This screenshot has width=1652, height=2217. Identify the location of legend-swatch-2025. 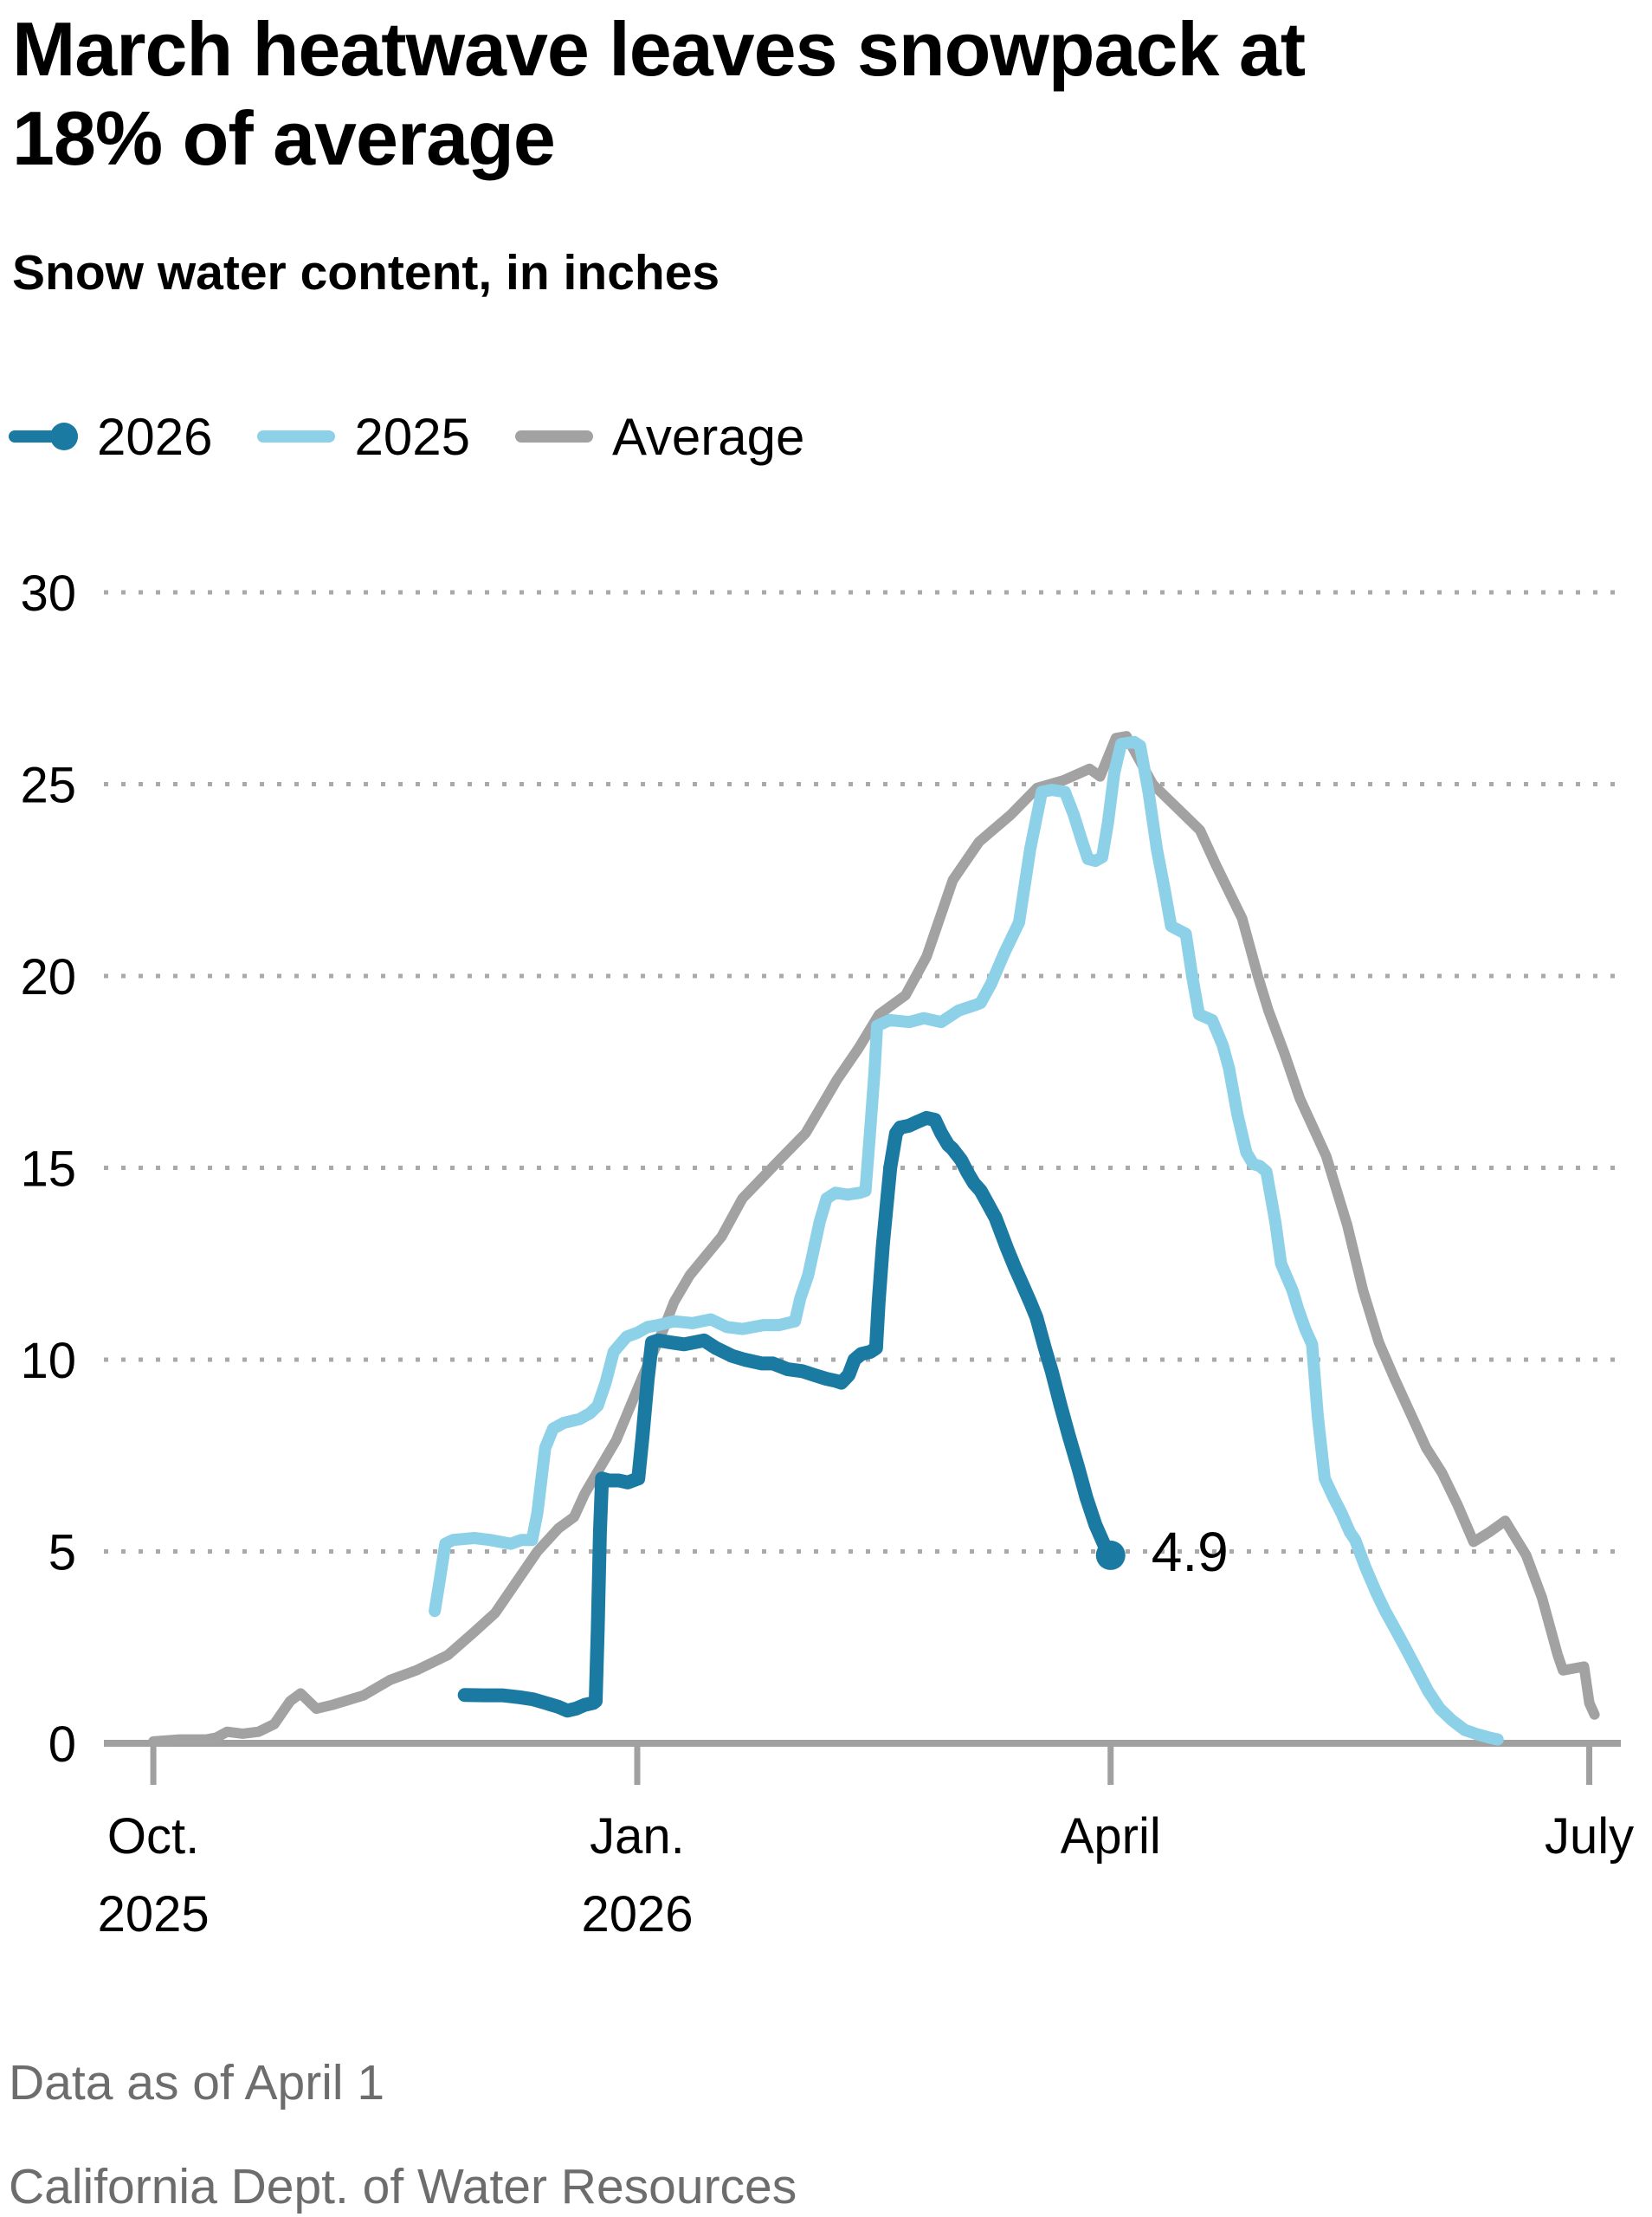
(296, 436).